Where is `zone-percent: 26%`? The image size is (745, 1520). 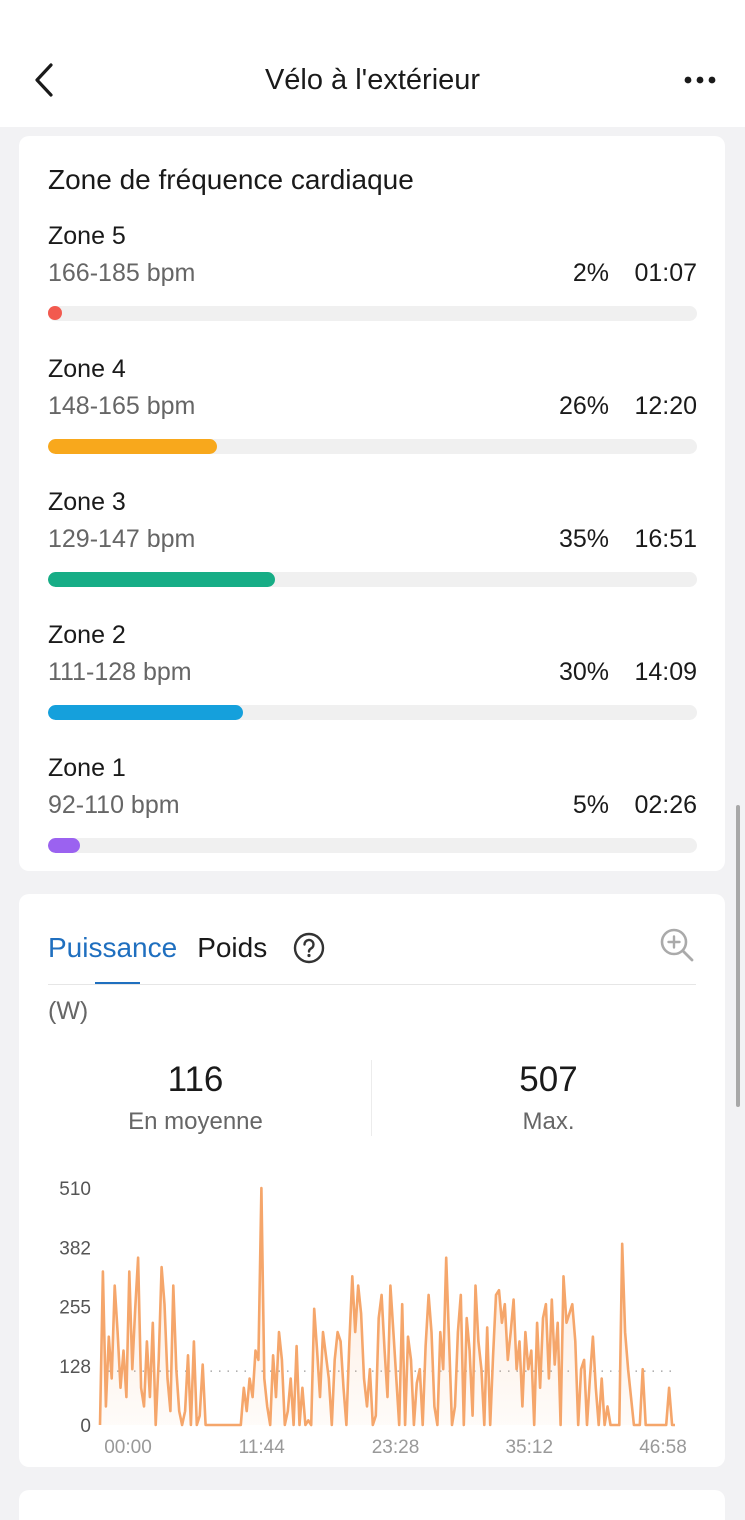 zone-percent: 26% is located at coordinates (583, 406).